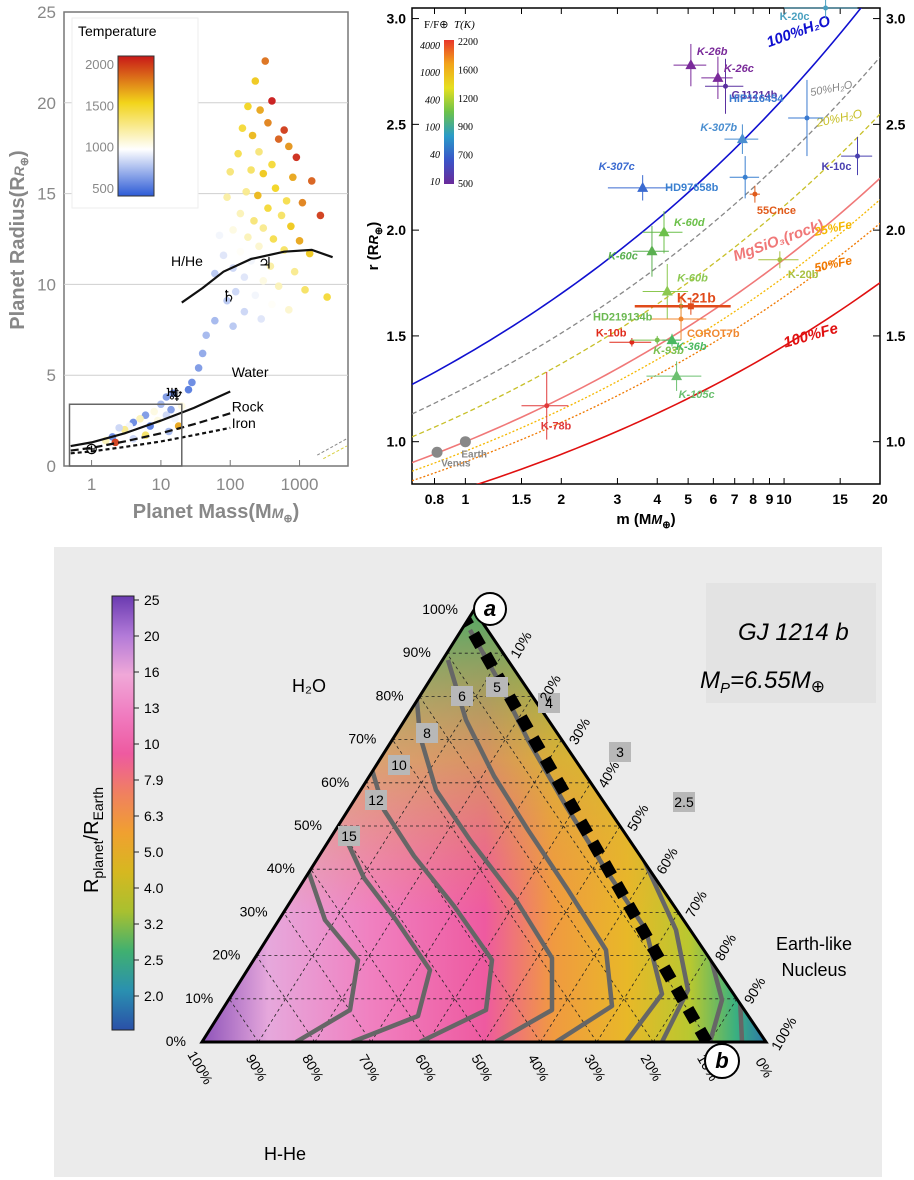 The image size is (914, 1180). Describe the element at coordinates (776, 211) in the screenshot. I see `planet-label: 55Cnce` at that location.